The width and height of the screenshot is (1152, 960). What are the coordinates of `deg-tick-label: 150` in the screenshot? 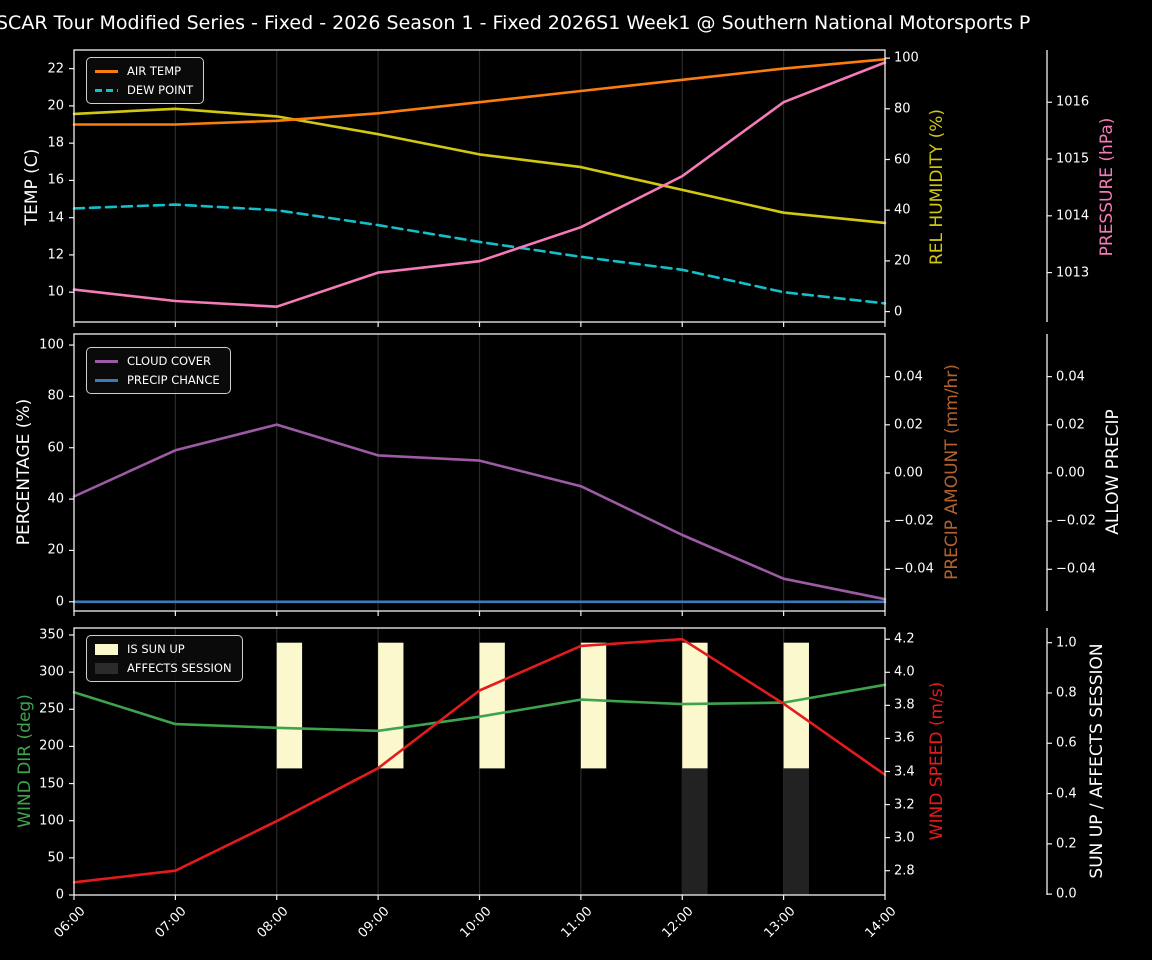 It's located at (51, 784).